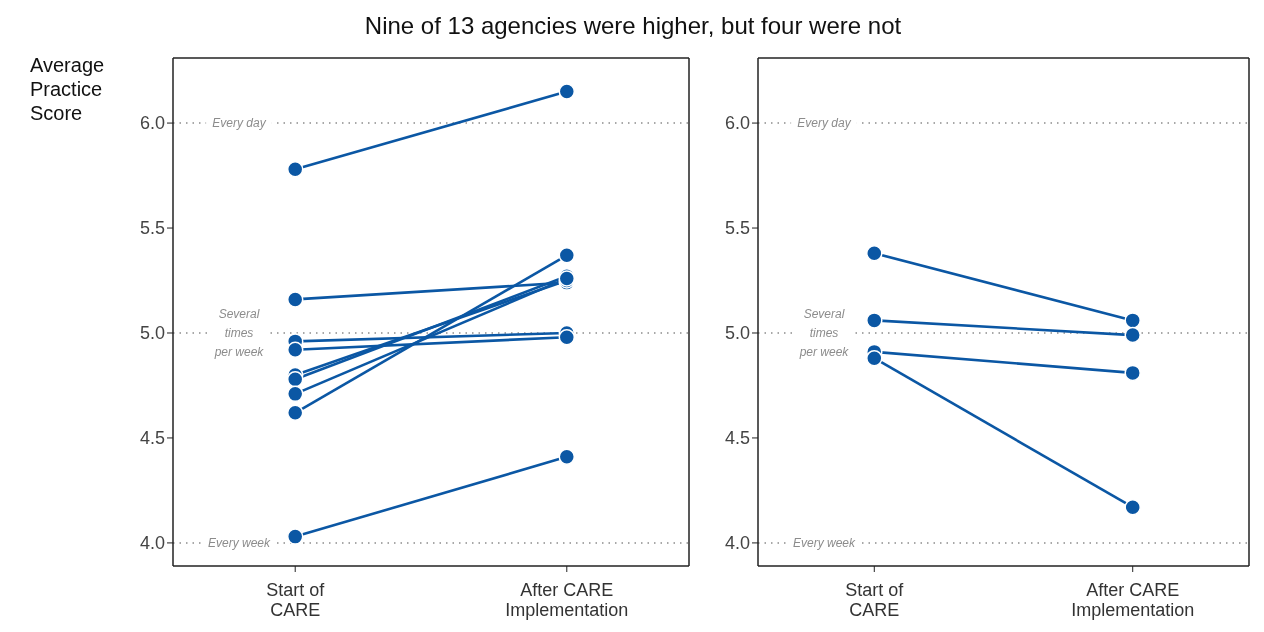 The image size is (1264, 632). Describe the element at coordinates (633, 26) in the screenshot. I see `chart-title: Nine of 13 agencies were higher, but four were not` at that location.